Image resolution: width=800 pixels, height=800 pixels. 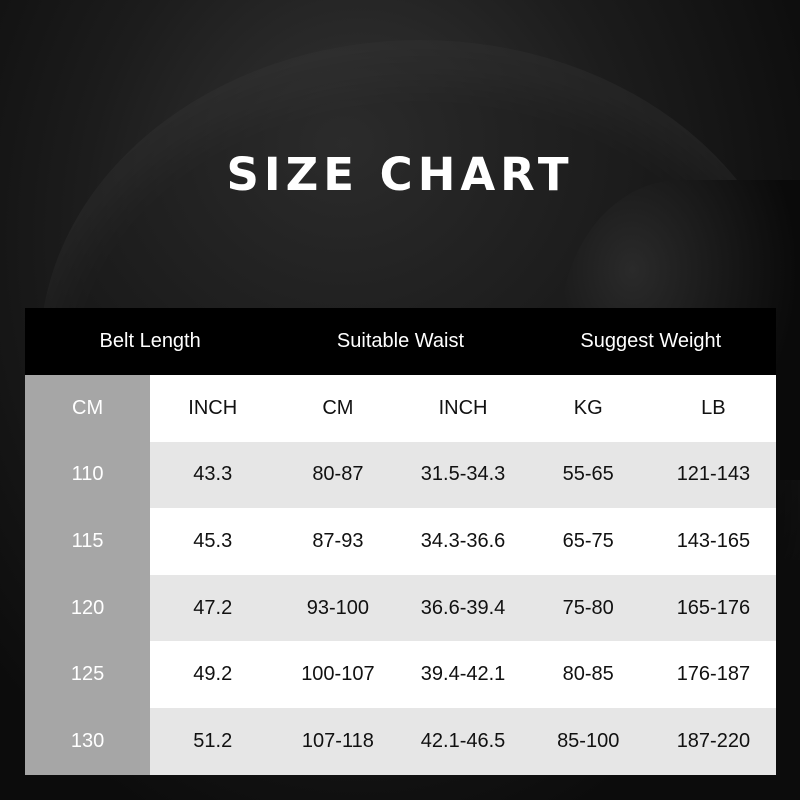 I want to click on table-cell: 85-100, so click(x=588, y=741).